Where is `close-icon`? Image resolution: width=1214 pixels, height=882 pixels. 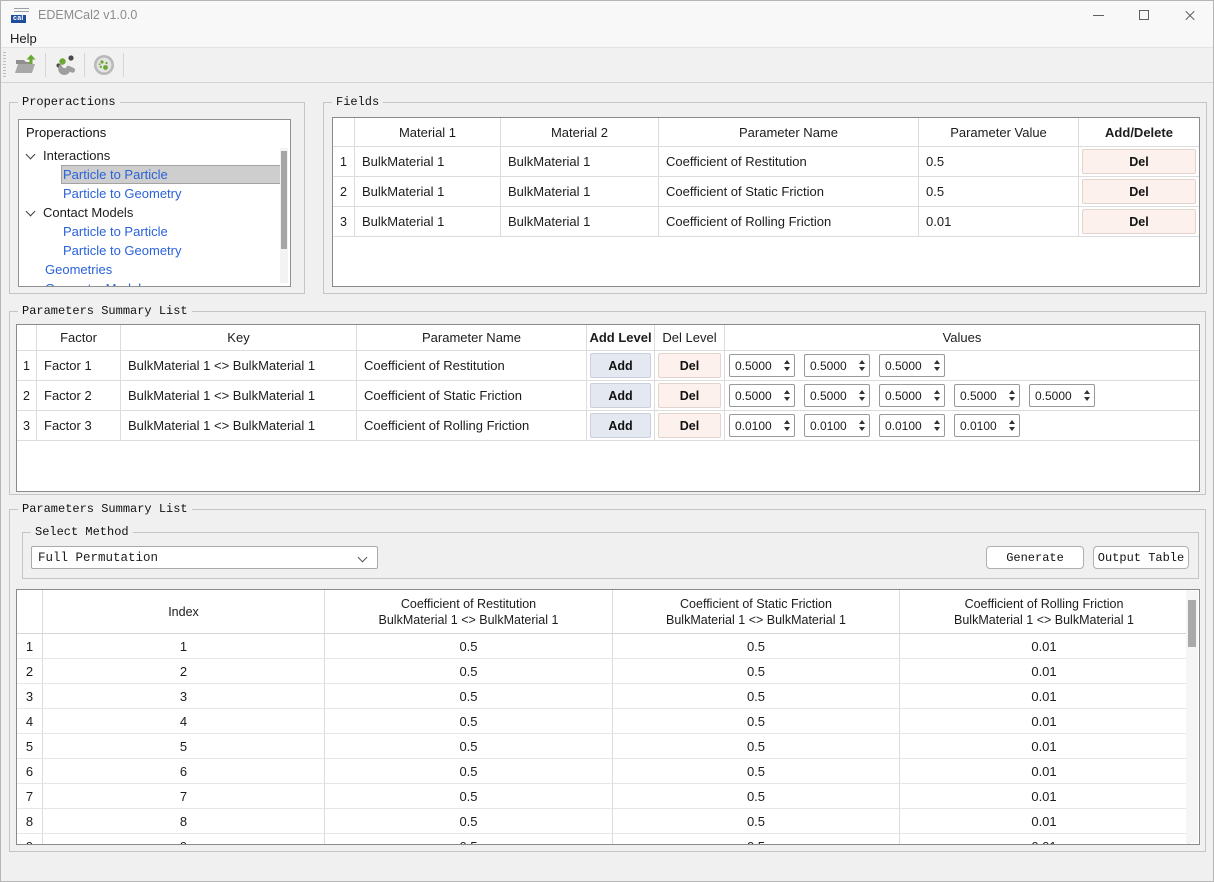 close-icon is located at coordinates (1190, 15).